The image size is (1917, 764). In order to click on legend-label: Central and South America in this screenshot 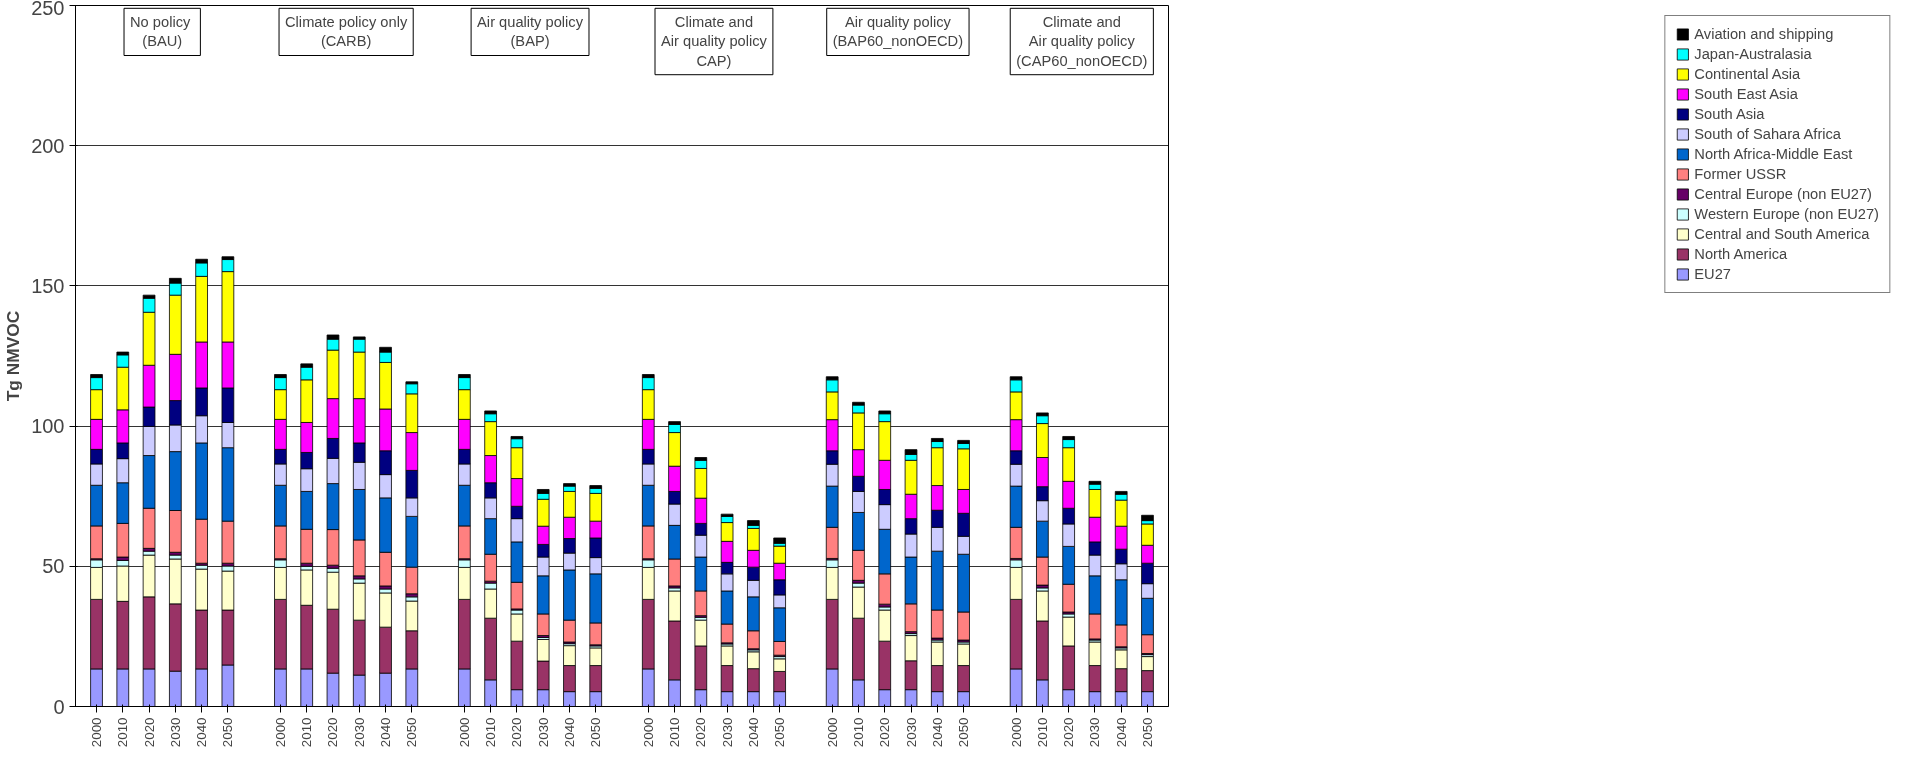, I will do `click(1782, 234)`.